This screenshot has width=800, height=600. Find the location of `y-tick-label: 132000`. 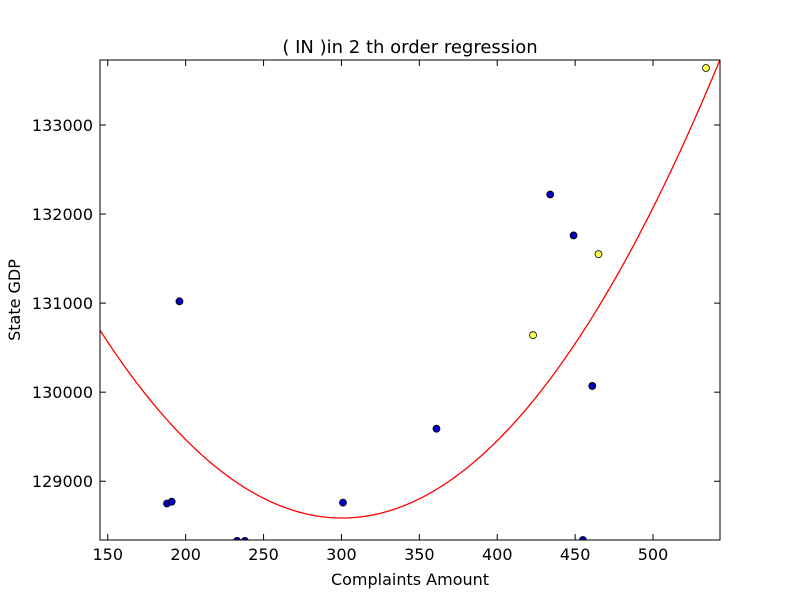

y-tick-label: 132000 is located at coordinates (62, 214).